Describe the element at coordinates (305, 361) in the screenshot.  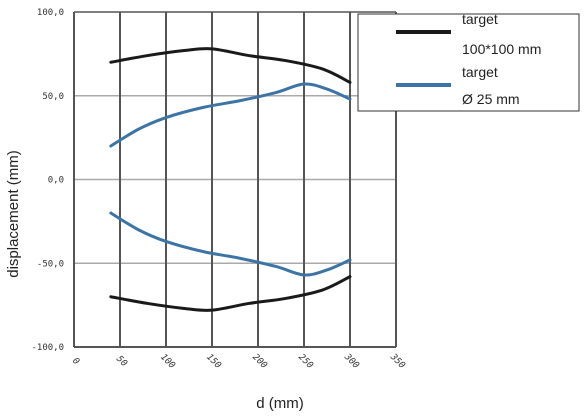
I see `x-tick-label: 250` at that location.